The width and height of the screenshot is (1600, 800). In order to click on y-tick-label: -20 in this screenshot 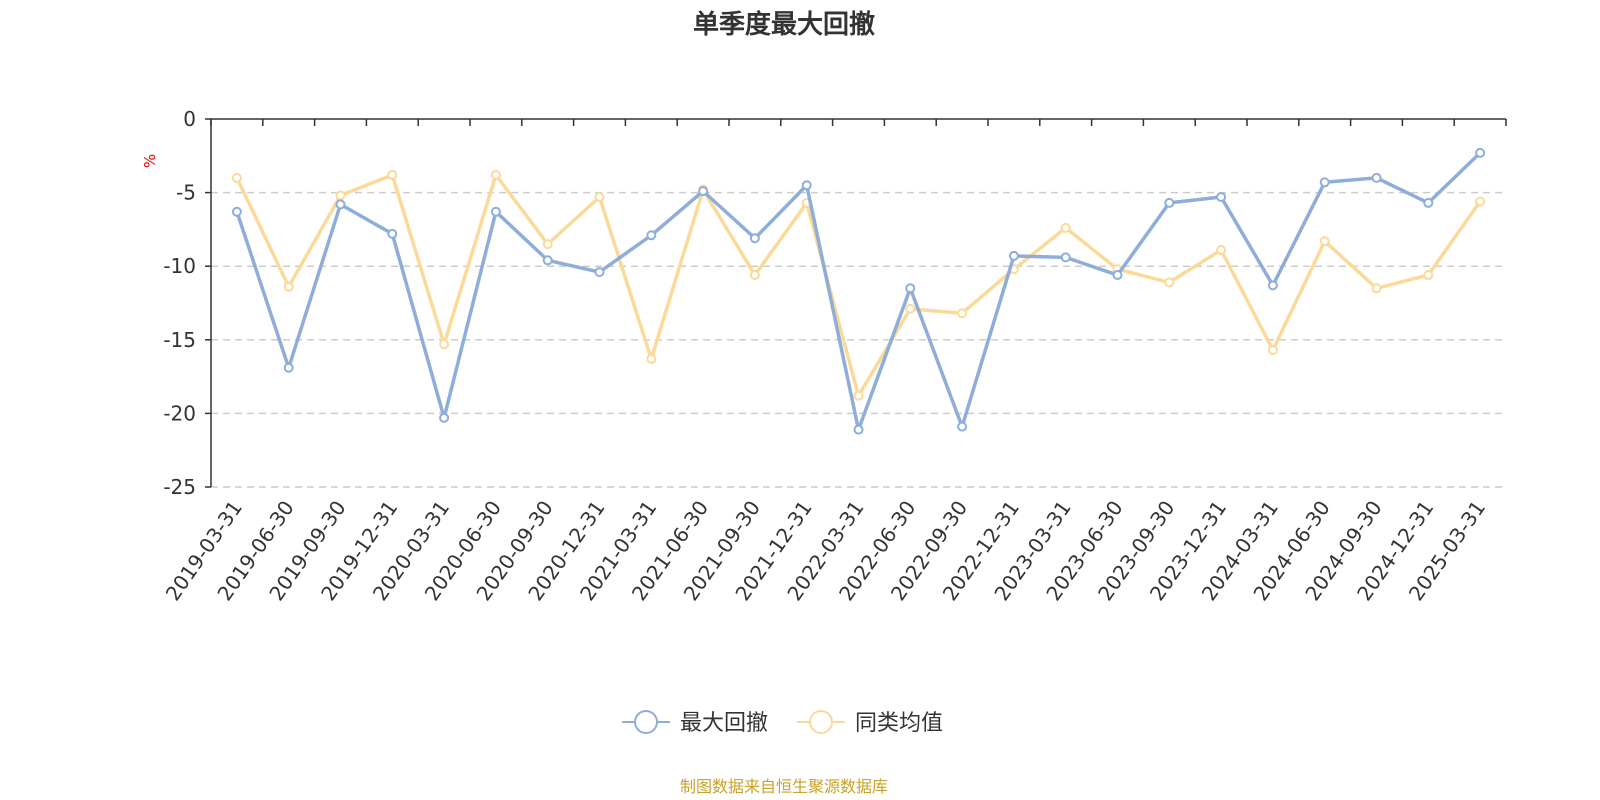, I will do `click(179, 413)`.